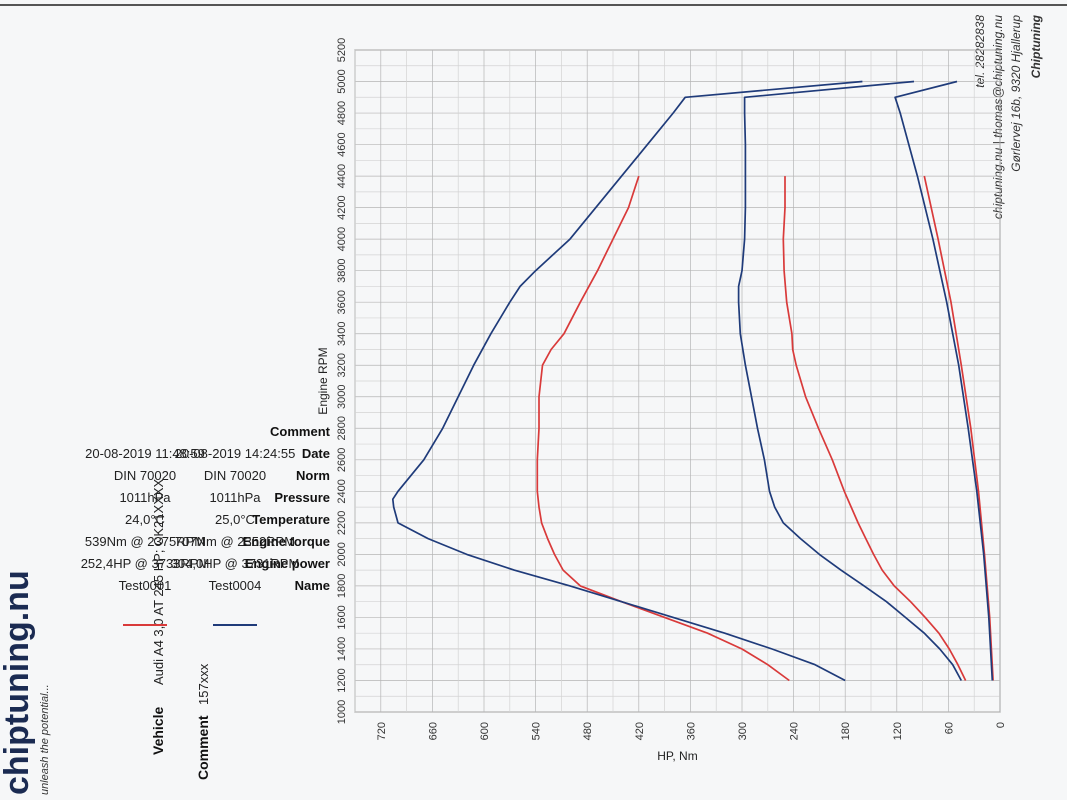  I want to click on y-axis-label: HP, Nm, so click(677, 756).